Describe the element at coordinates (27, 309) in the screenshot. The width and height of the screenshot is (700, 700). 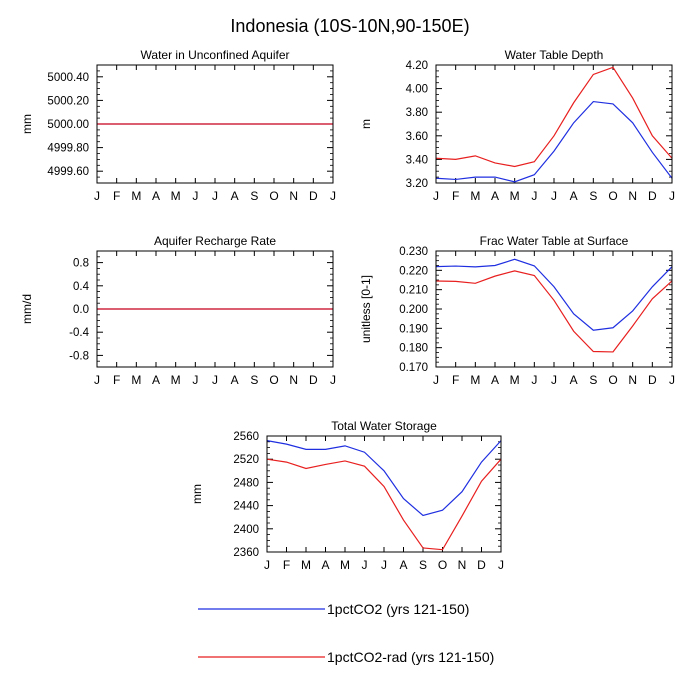
I see `y-axis-label: mm/d` at that location.